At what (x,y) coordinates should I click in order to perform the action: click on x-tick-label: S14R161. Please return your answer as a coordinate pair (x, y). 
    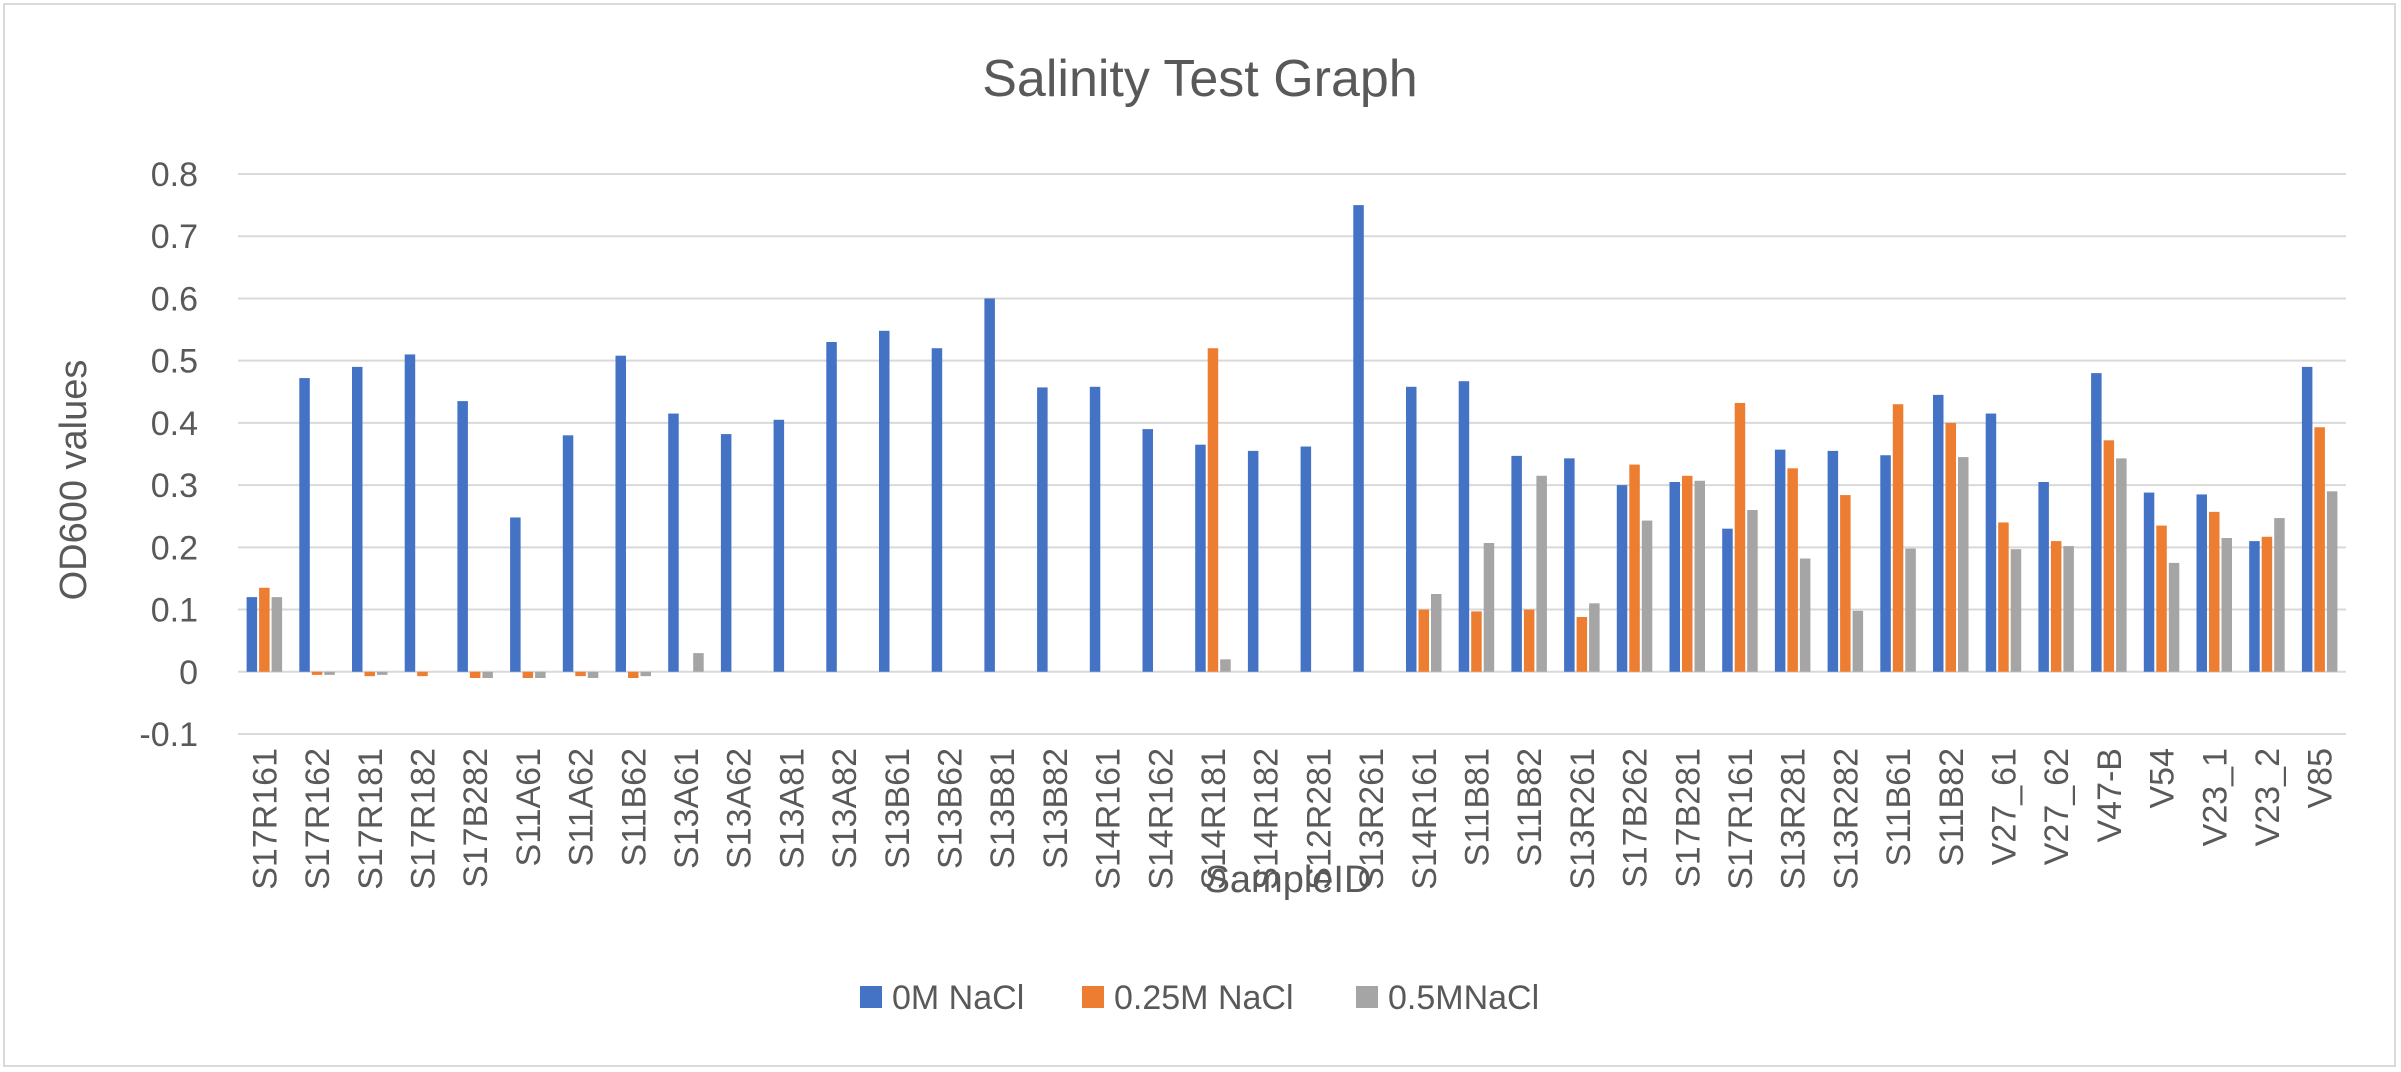
    Looking at the image, I should click on (1109, 819).